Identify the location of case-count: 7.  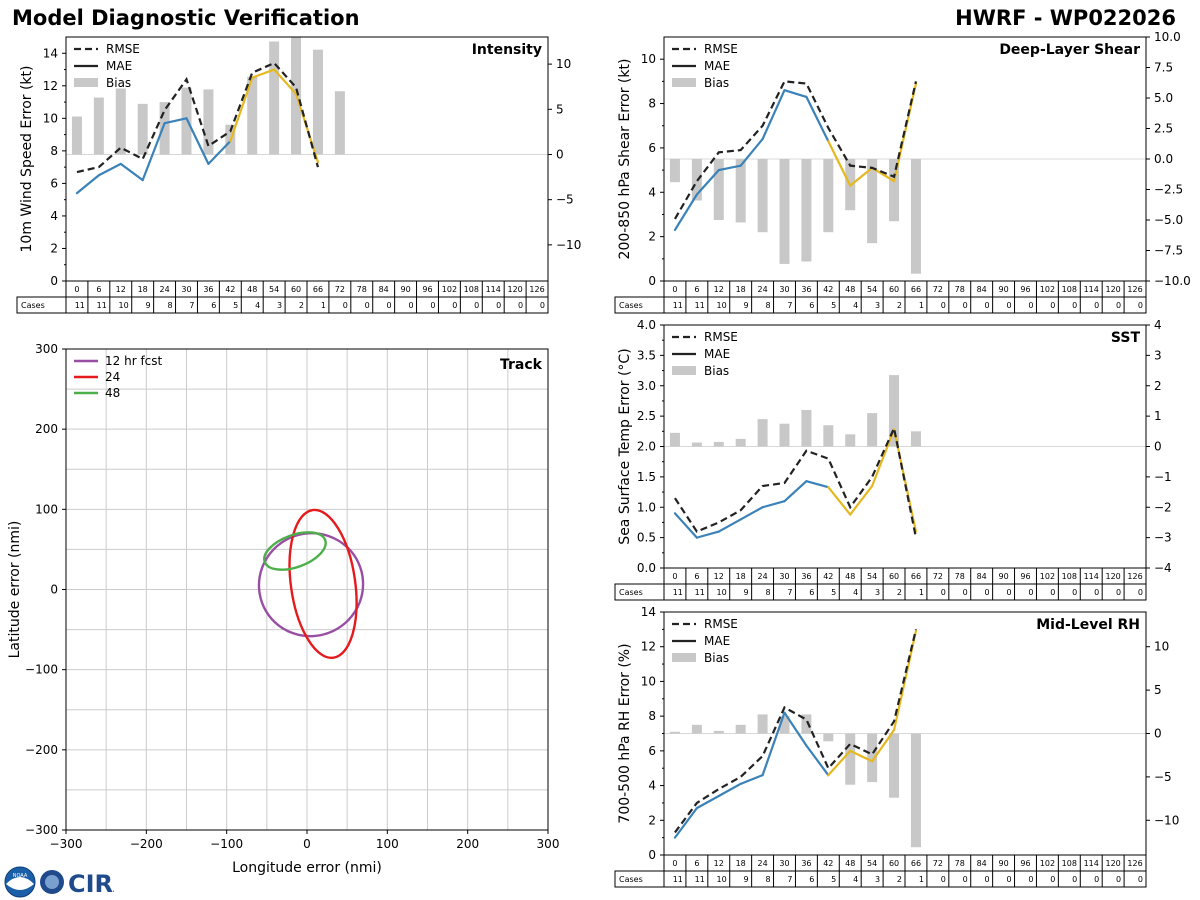
(789, 879).